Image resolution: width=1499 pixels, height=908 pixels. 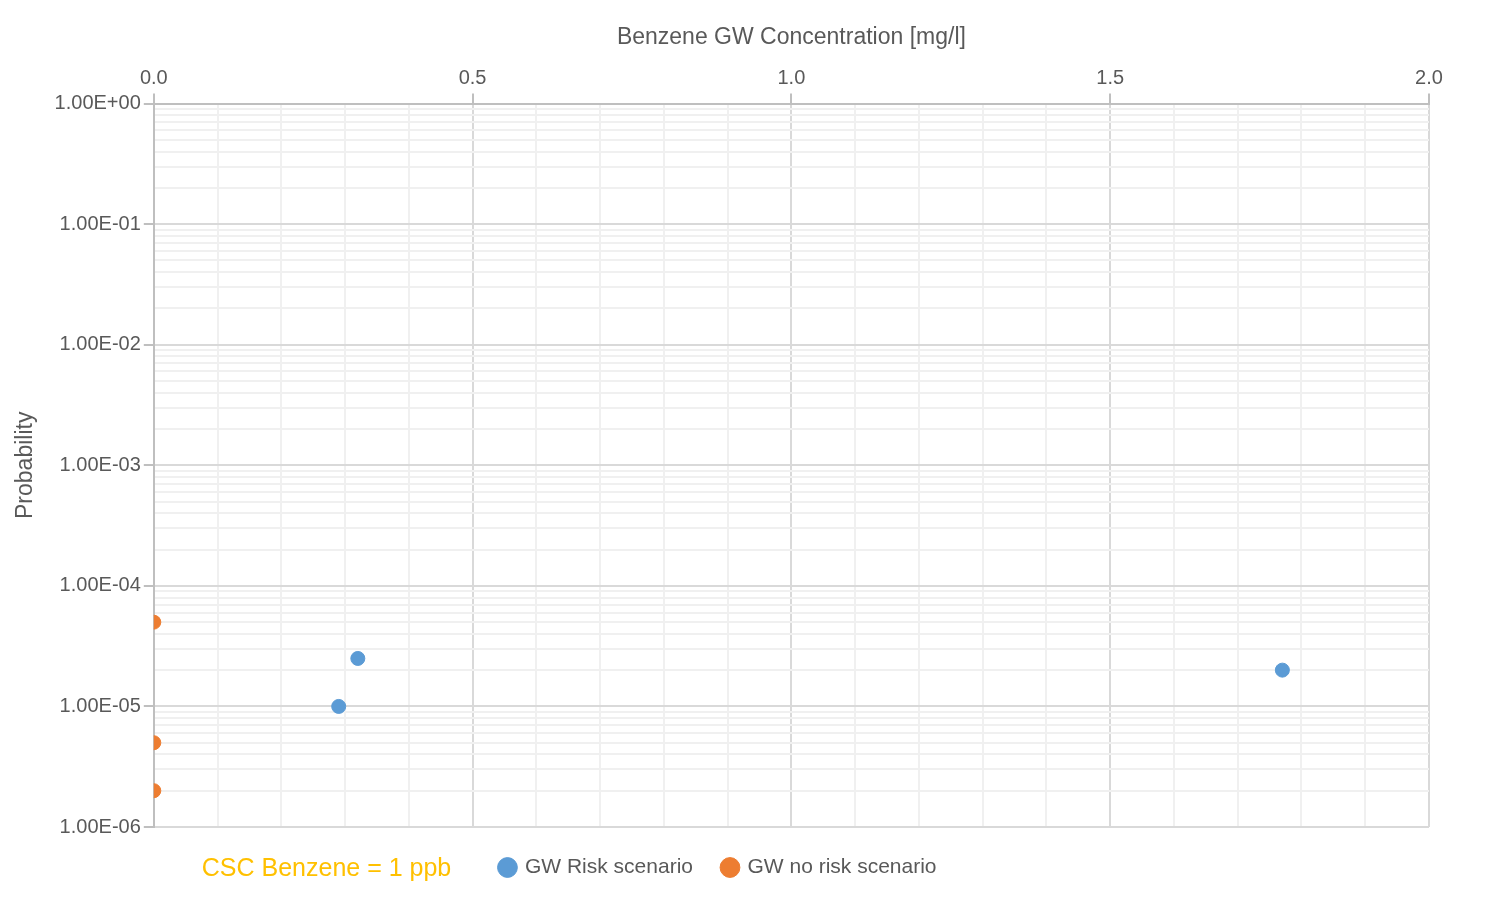 I want to click on x-axis-title: Benzene GW Concentration [mg/l], so click(x=791, y=36).